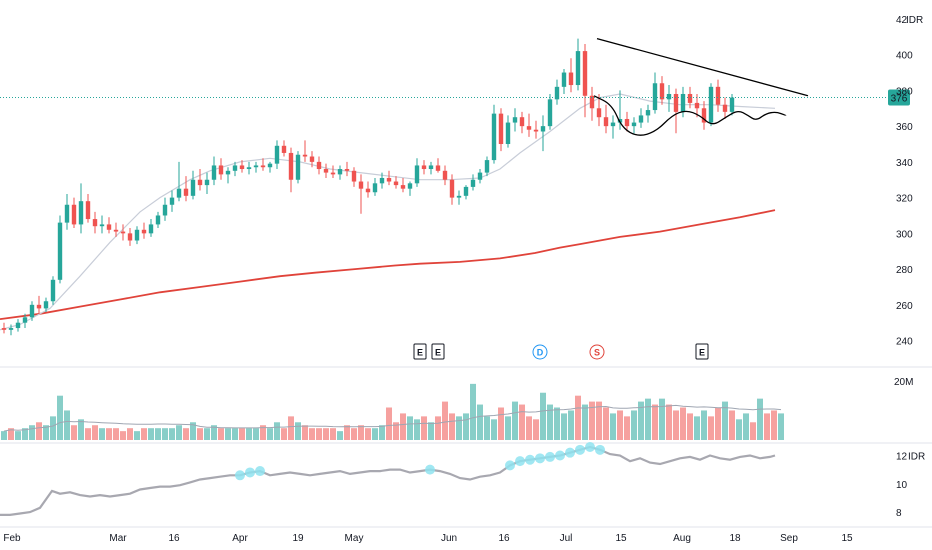 The height and width of the screenshot is (550, 932). What do you see at coordinates (902, 20) in the screenshot?
I see `price-tick-label: 42` at bounding box center [902, 20].